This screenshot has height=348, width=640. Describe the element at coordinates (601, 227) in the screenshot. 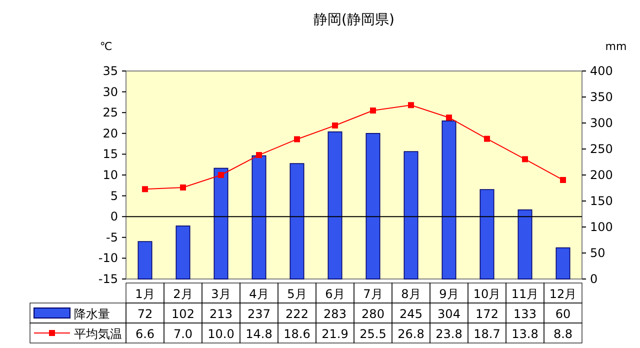

I see `y2-tick-label: 100` at that location.